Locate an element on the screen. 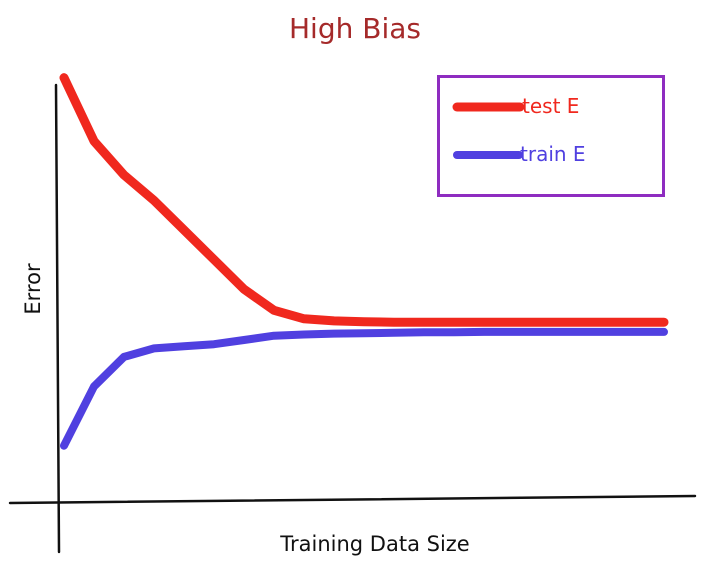  legend: test E train E is located at coordinates (551, 136).